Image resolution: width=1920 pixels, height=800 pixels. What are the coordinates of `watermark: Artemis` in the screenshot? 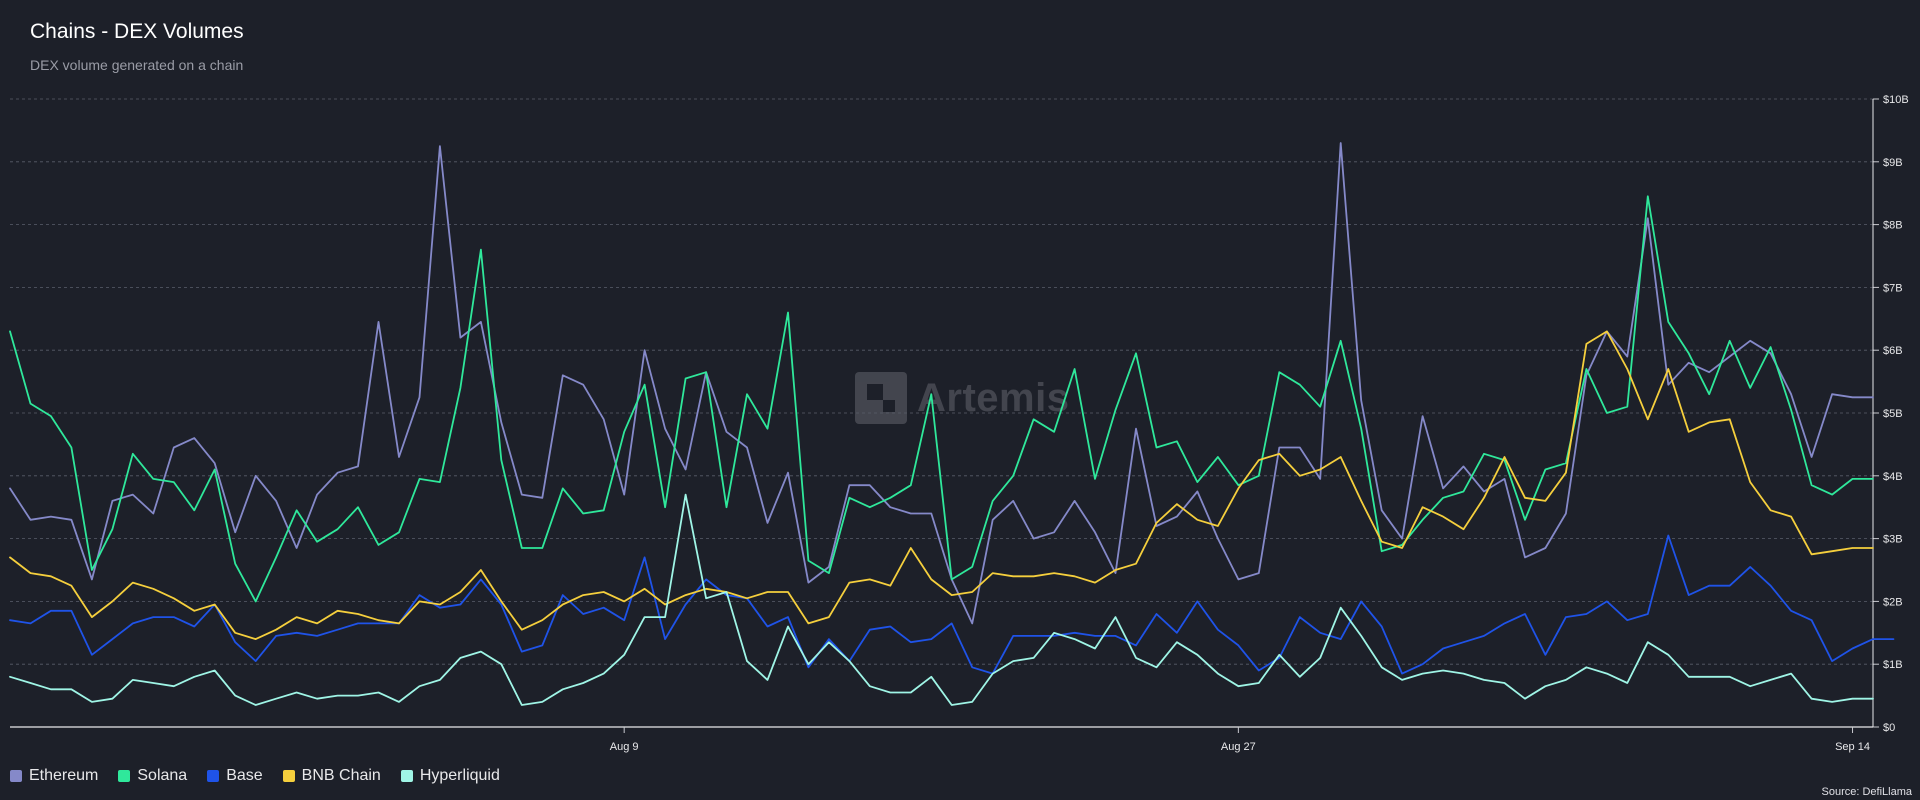 It's located at (962, 398).